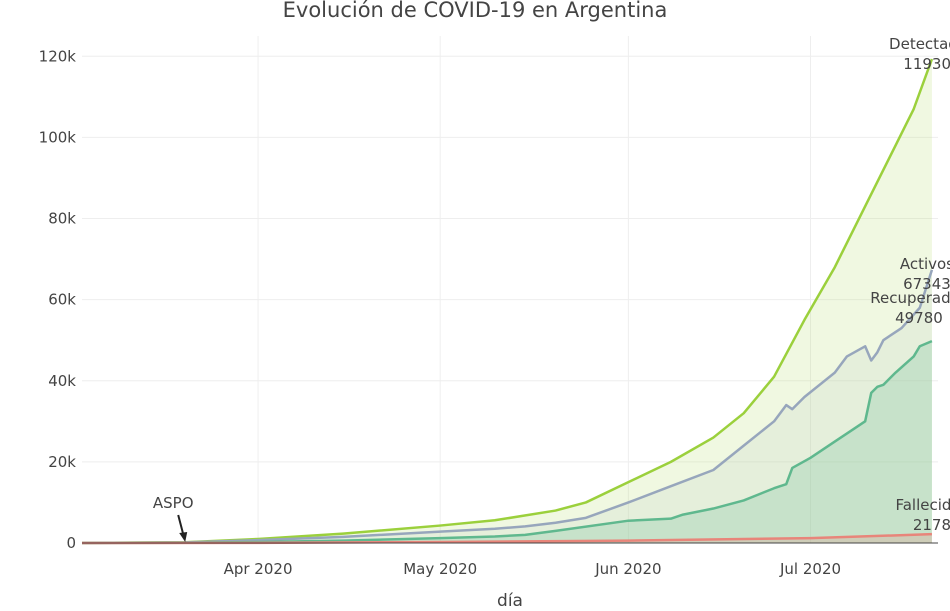 This screenshot has width=950, height=611. I want to click on x-tick-label: Apr 2020, so click(258, 569).